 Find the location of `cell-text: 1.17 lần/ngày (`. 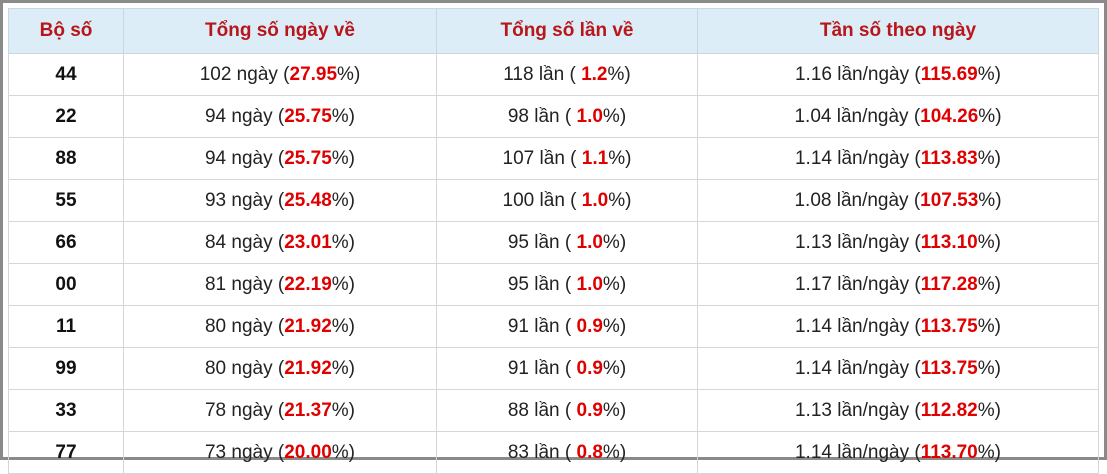

cell-text: 1.17 lần/ngày ( is located at coordinates (857, 284).